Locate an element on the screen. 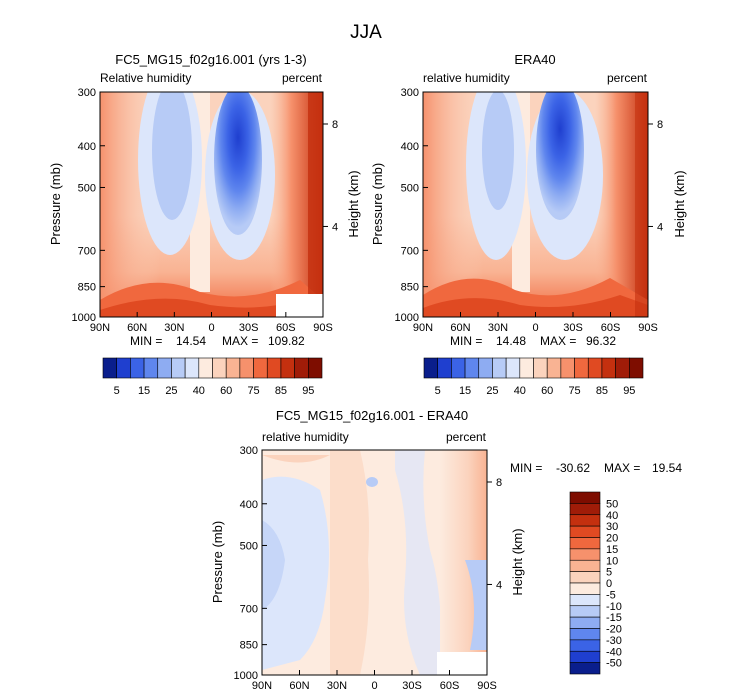 The width and height of the screenshot is (733, 699). panel-model-ylabel: Pressure (mb) is located at coordinates (55, 204).